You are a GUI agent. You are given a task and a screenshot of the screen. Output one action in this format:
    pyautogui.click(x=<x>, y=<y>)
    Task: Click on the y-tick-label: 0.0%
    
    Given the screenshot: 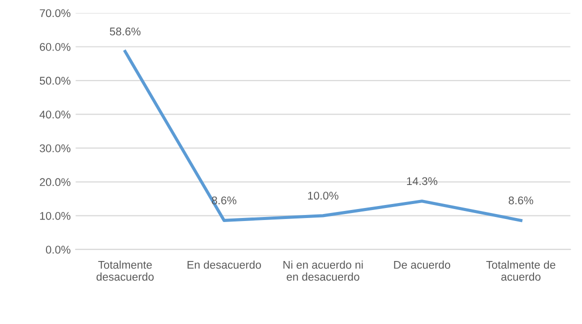 What is the action you would take?
    pyautogui.click(x=58, y=250)
    